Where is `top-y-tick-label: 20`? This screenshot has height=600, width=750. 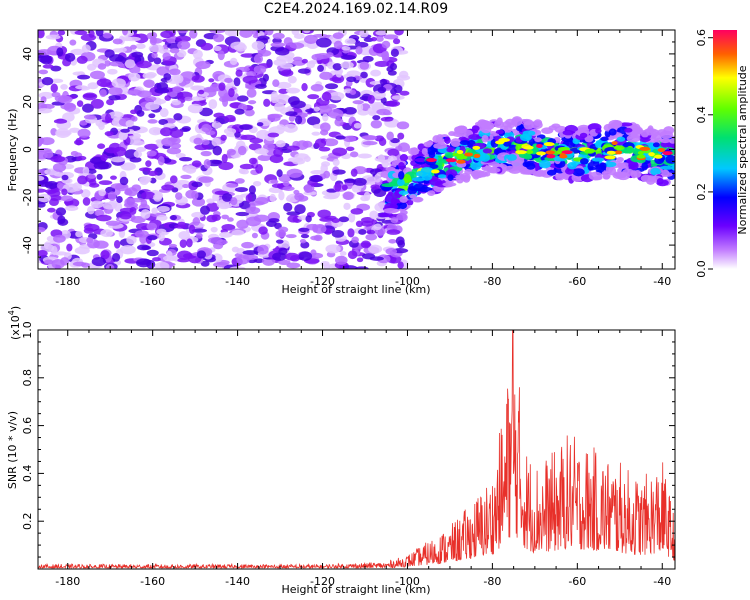
top-y-tick-label: 20 is located at coordinates (27, 102).